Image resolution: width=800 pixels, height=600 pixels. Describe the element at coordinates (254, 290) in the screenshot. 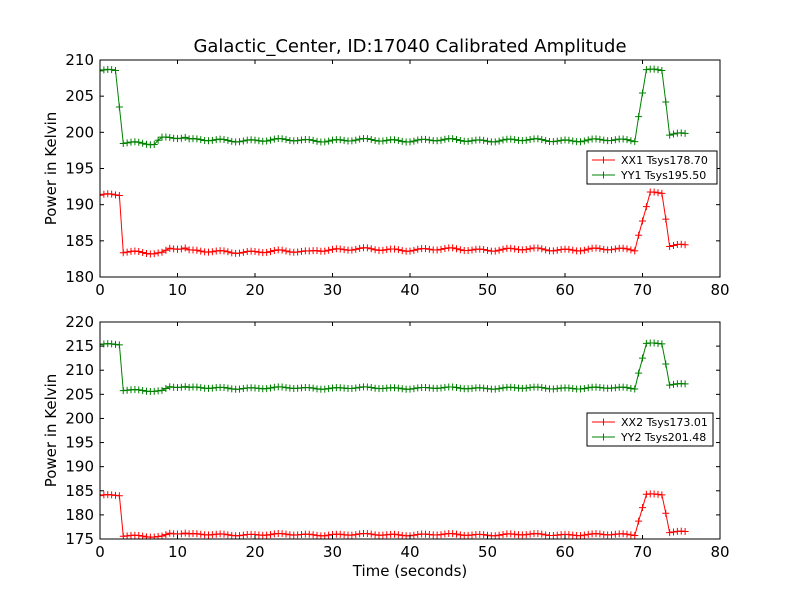

I see `x-tick-label: 20` at that location.